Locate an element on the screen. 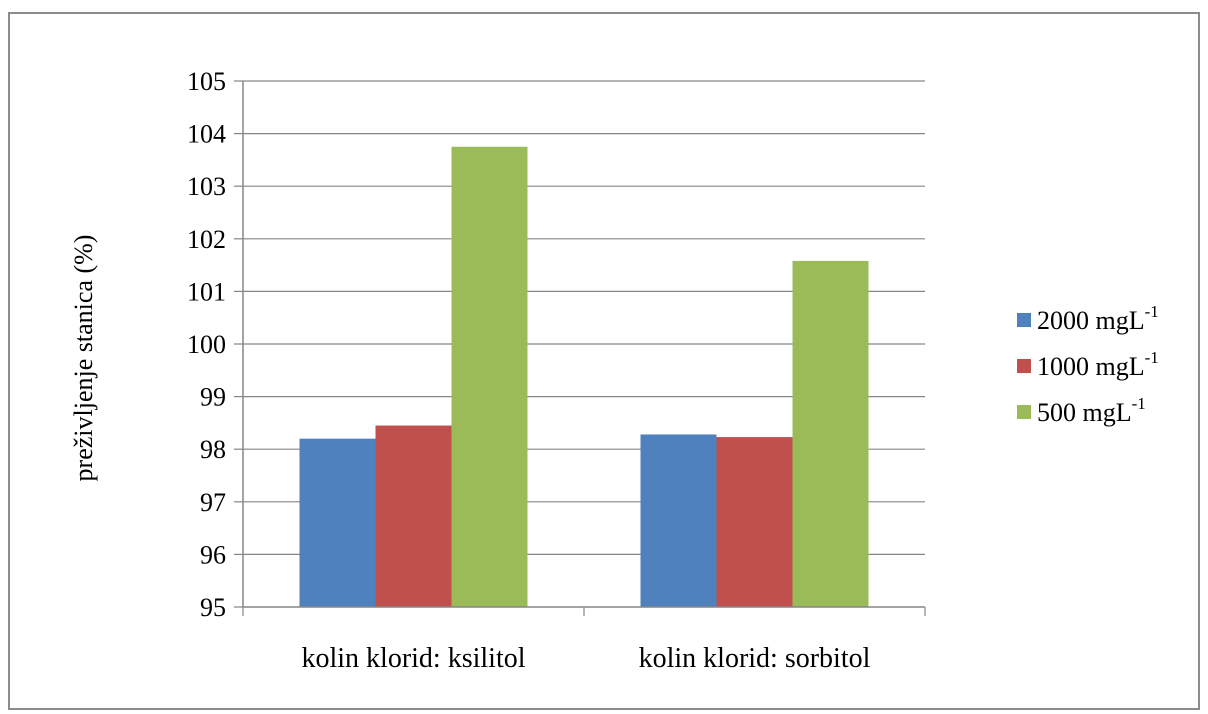  legend-label: 1000 mgL-1 is located at coordinates (1098, 364).